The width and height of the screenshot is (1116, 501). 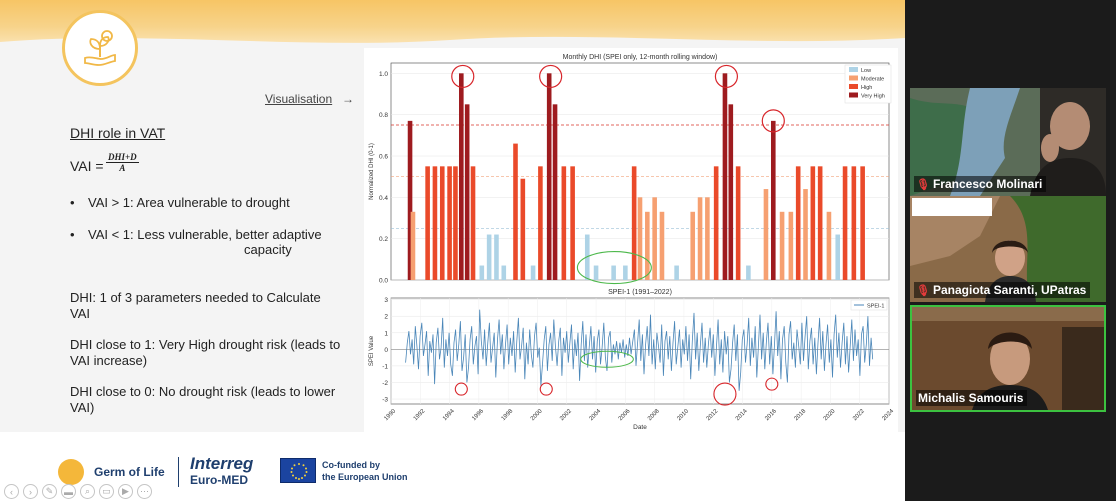 I want to click on vai-denominator: A, so click(x=122, y=168).